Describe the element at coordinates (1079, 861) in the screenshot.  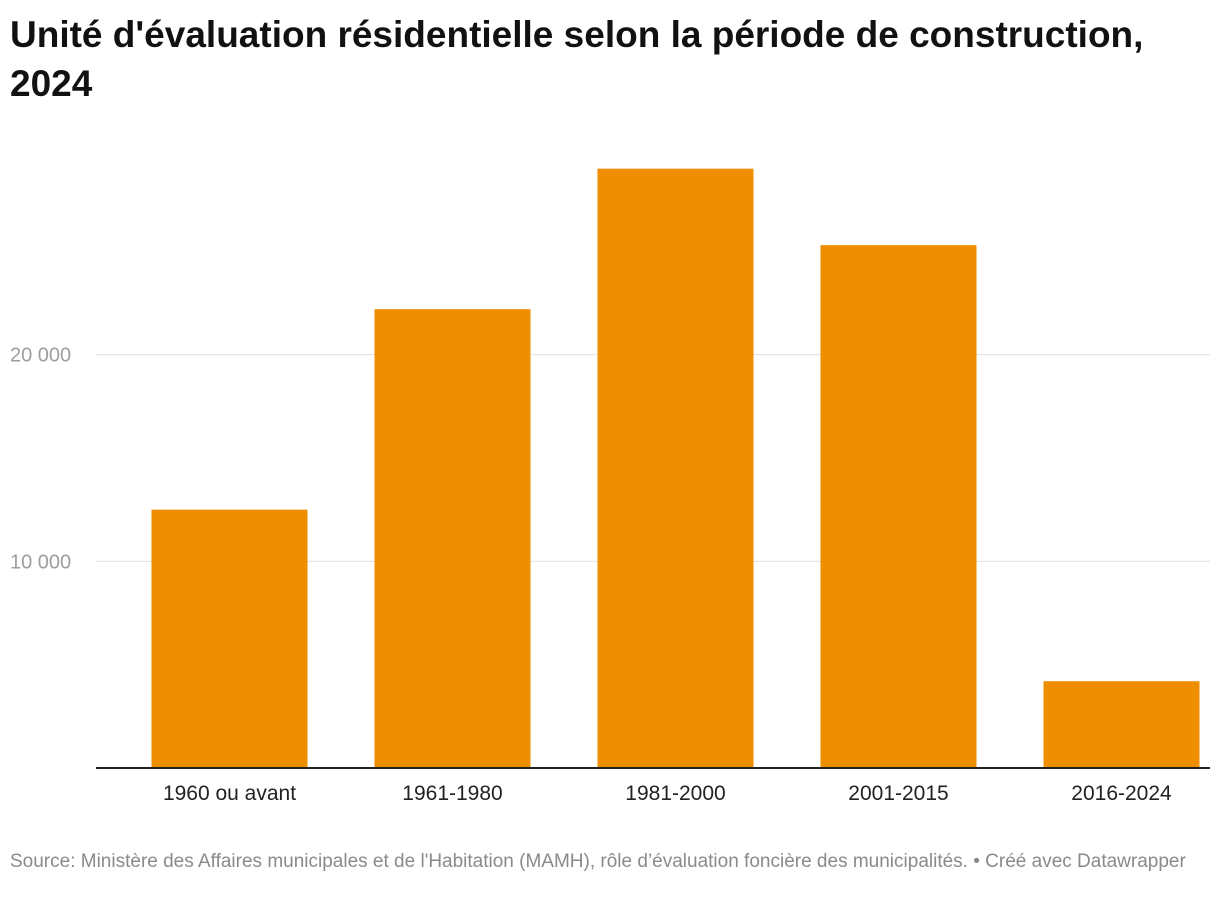
I see `datawrapper-credit: • Créé avec Datawrapper` at that location.